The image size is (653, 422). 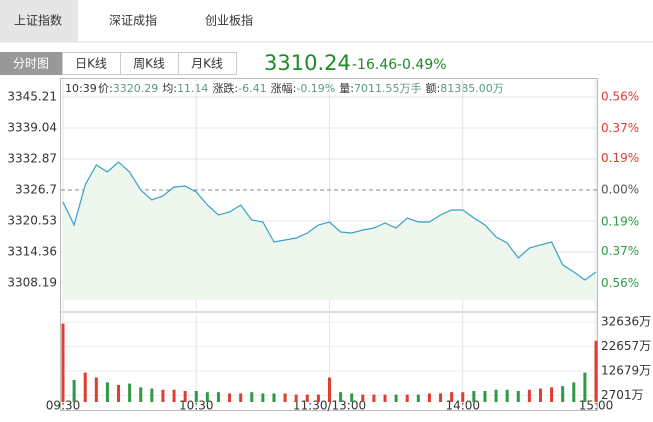 What do you see at coordinates (81, 88) in the screenshot?
I see `info-time: 10:39` at bounding box center [81, 88].